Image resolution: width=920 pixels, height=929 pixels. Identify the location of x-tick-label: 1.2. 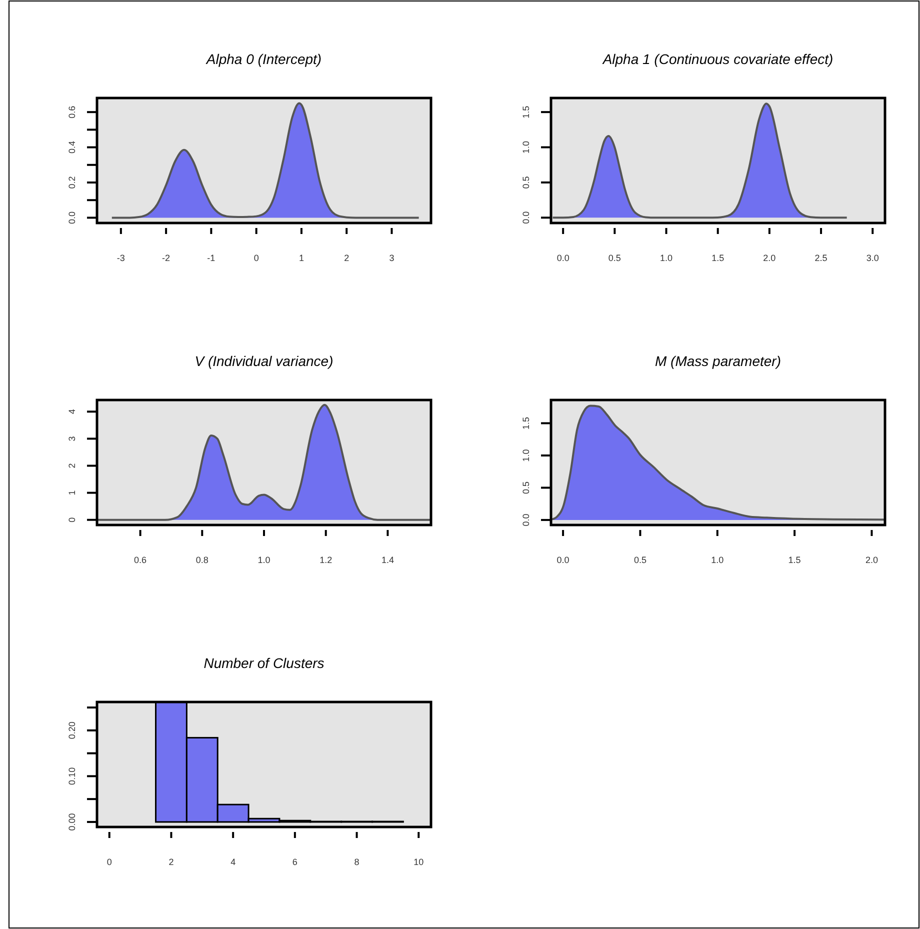
(326, 560).